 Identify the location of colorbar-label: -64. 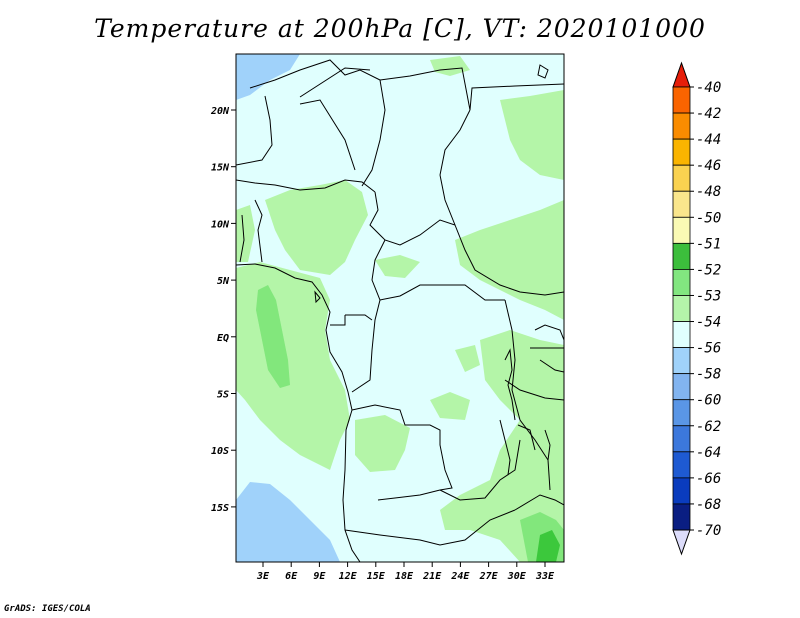
(708, 453).